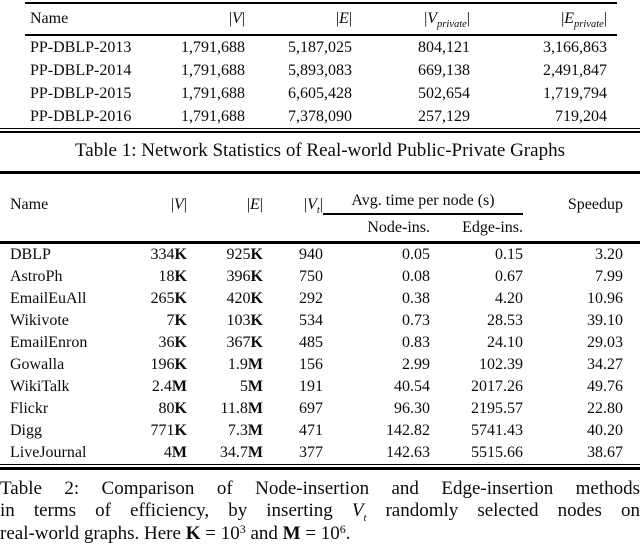  I want to click on table-row: DBLP 334K 925K 940 0.05 0.15 3.20, so click(320, 255).